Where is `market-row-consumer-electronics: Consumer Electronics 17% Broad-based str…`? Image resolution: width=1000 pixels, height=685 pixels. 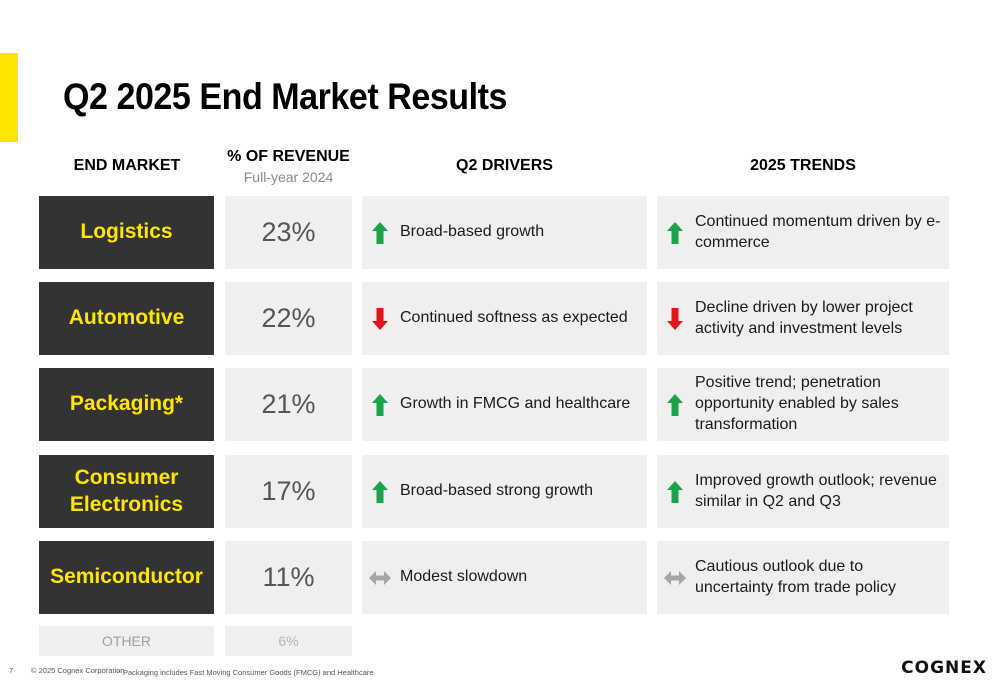 market-row-consumer-electronics: Consumer Electronics 17% Broad-based str… is located at coordinates (500, 491).